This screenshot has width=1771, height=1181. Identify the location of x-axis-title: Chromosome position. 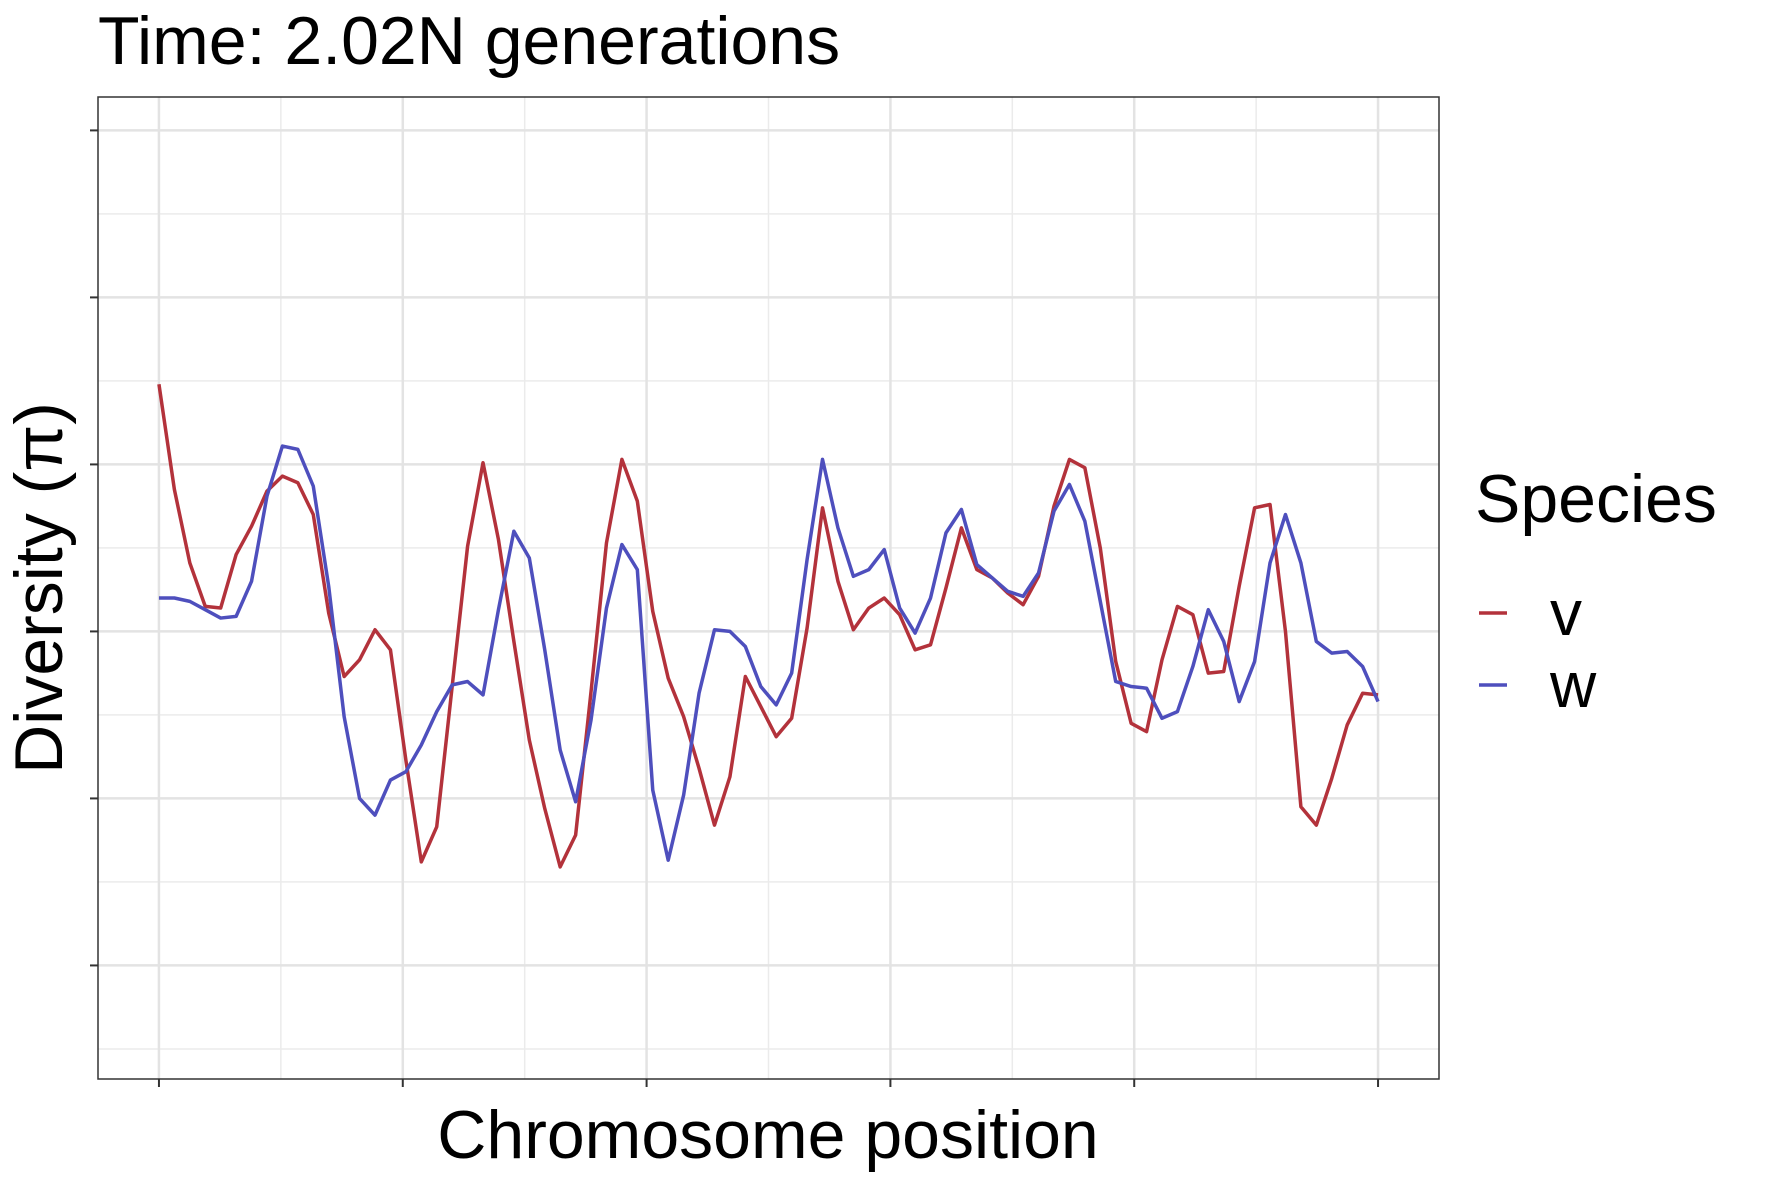
(767, 1135).